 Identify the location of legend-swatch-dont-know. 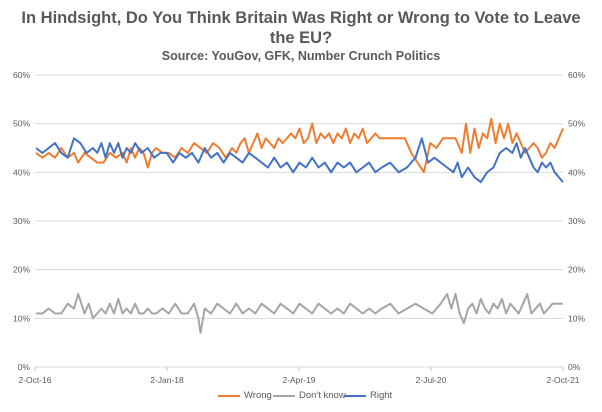
(284, 395).